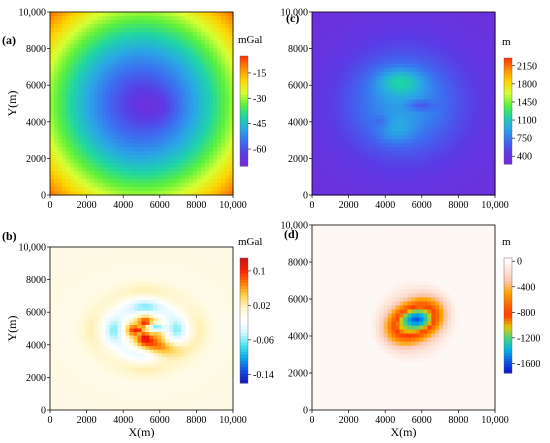 The height and width of the screenshot is (443, 550). I want to click on colorbar-swatch, so click(244, 276).